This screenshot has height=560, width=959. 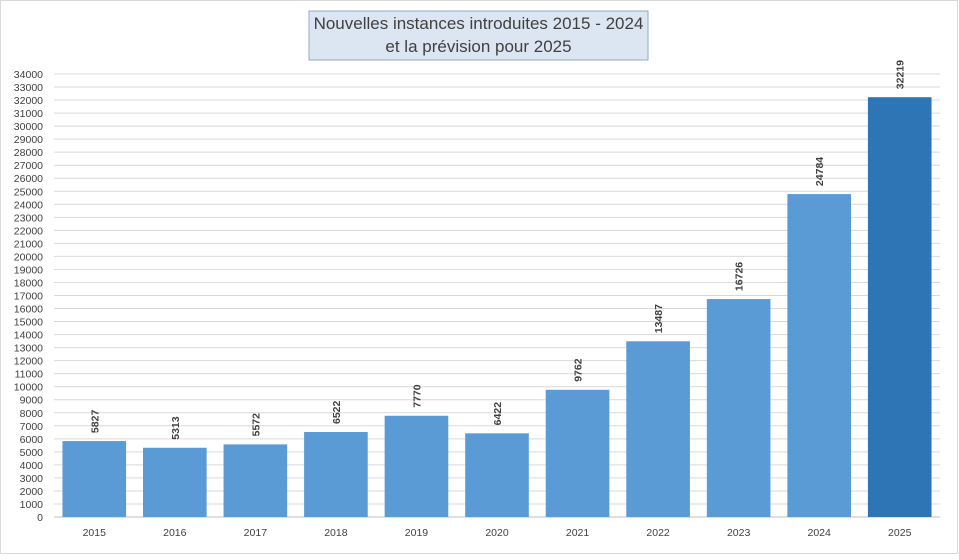 I want to click on y-tick-label: 14000, so click(x=28, y=336).